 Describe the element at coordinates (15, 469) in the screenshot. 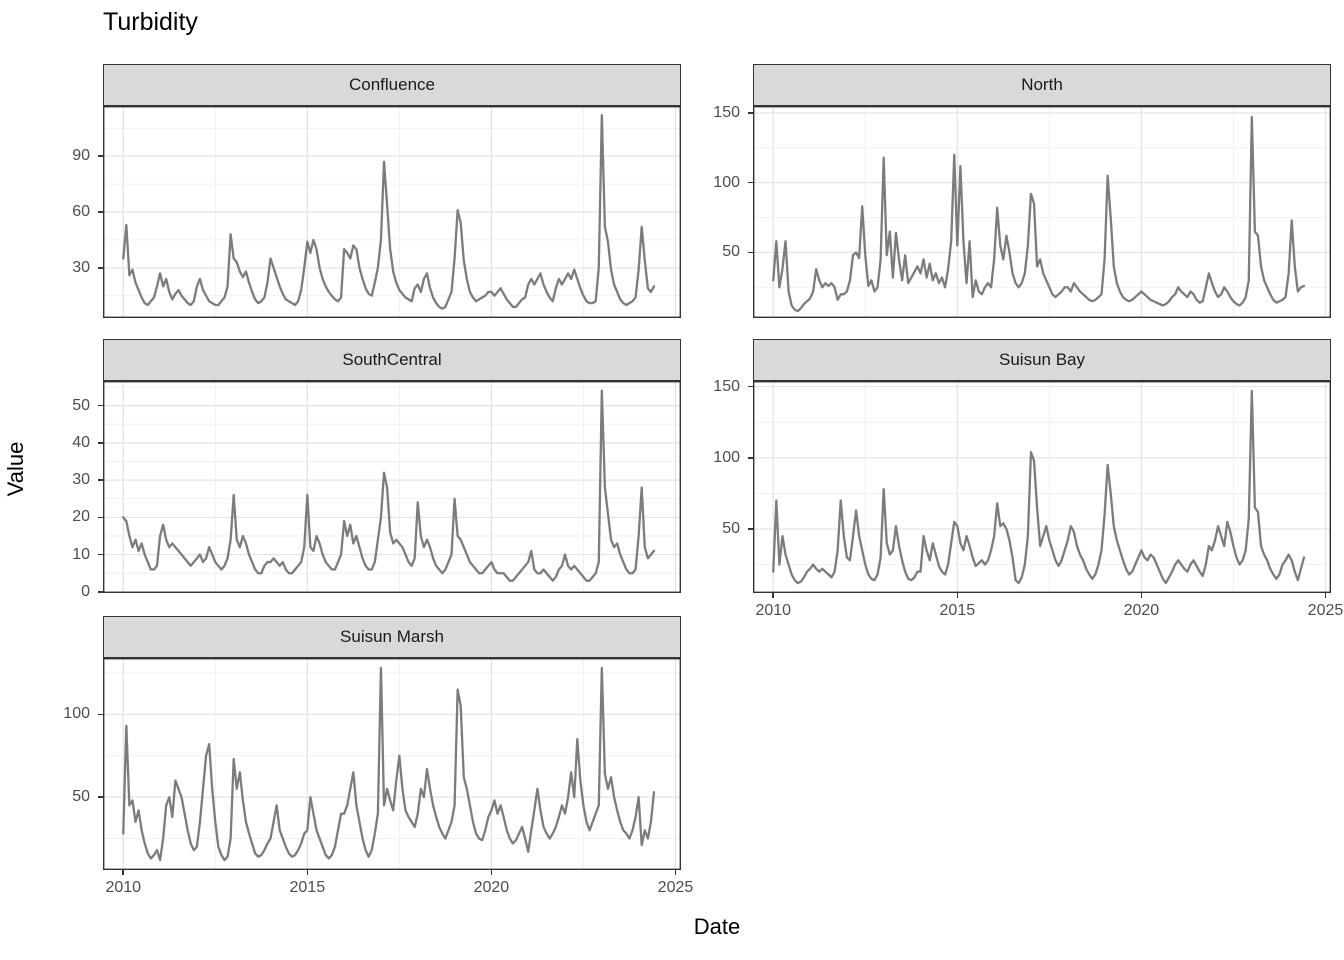

I see `y-axis-title: Value` at that location.